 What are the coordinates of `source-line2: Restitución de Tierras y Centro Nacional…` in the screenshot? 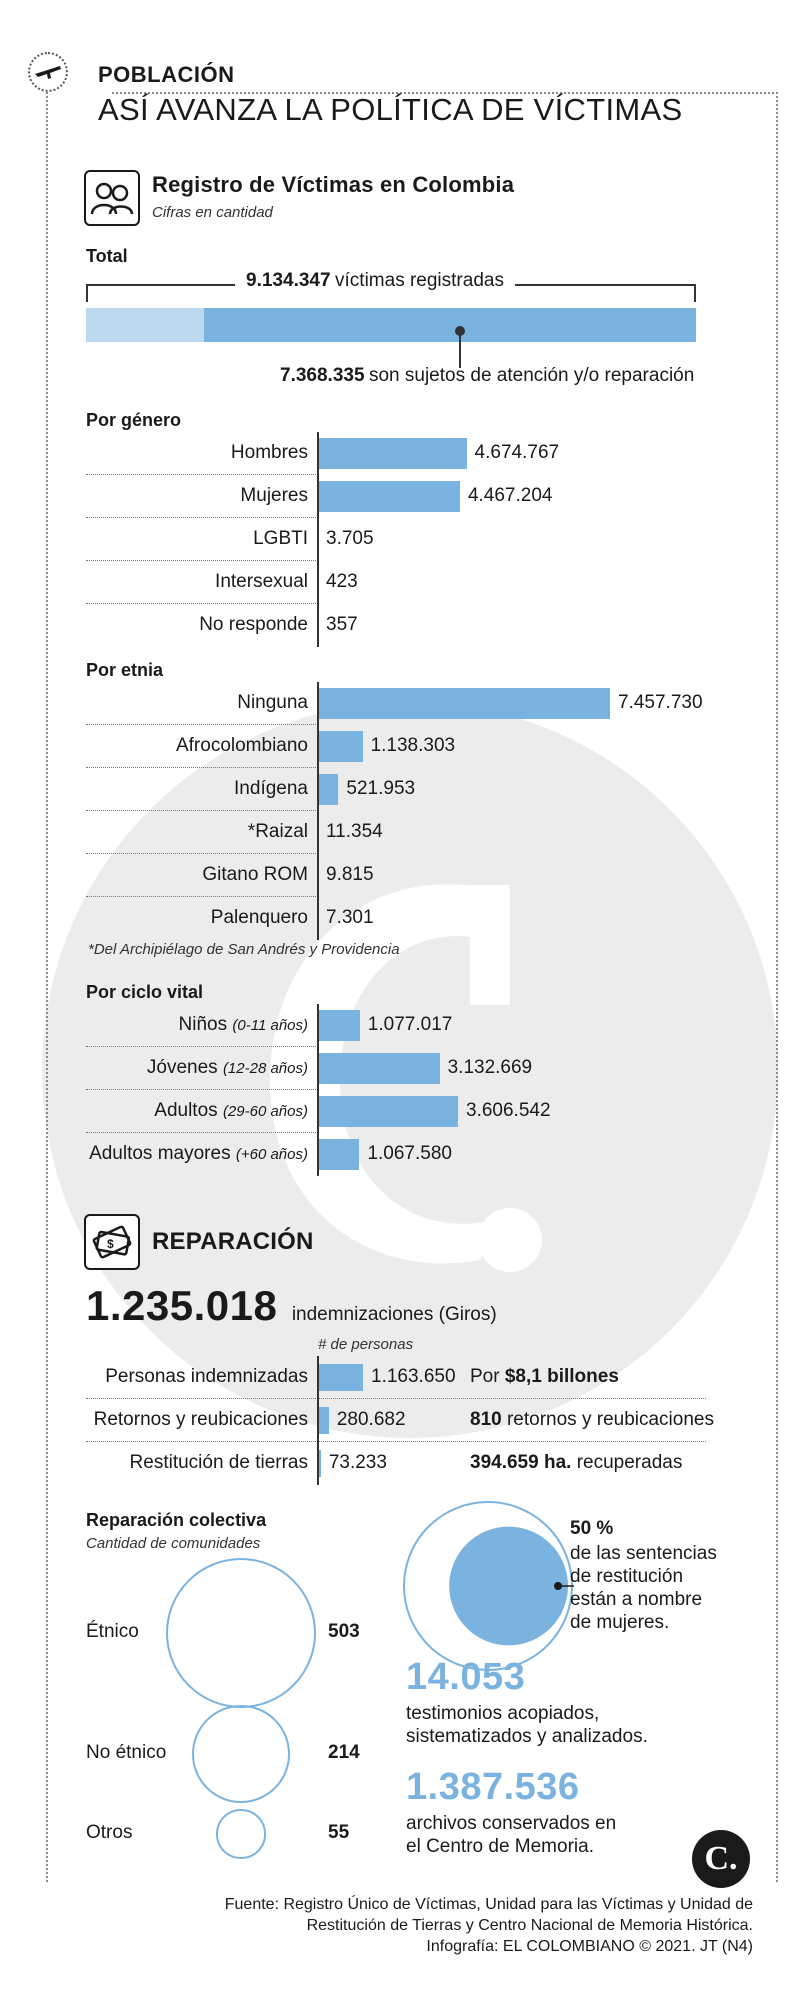 It's located at (529, 1925).